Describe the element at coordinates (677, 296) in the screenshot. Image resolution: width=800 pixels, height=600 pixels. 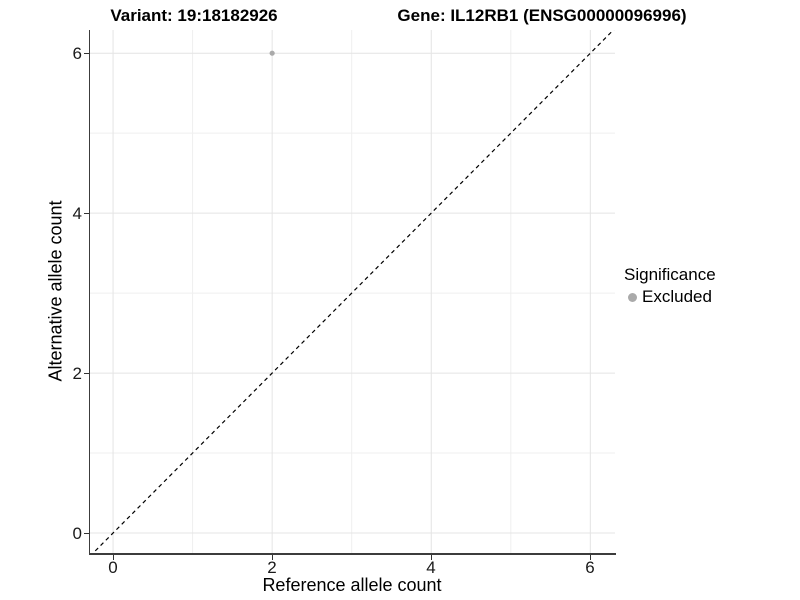
I see `legend-item-label: Excluded` at that location.